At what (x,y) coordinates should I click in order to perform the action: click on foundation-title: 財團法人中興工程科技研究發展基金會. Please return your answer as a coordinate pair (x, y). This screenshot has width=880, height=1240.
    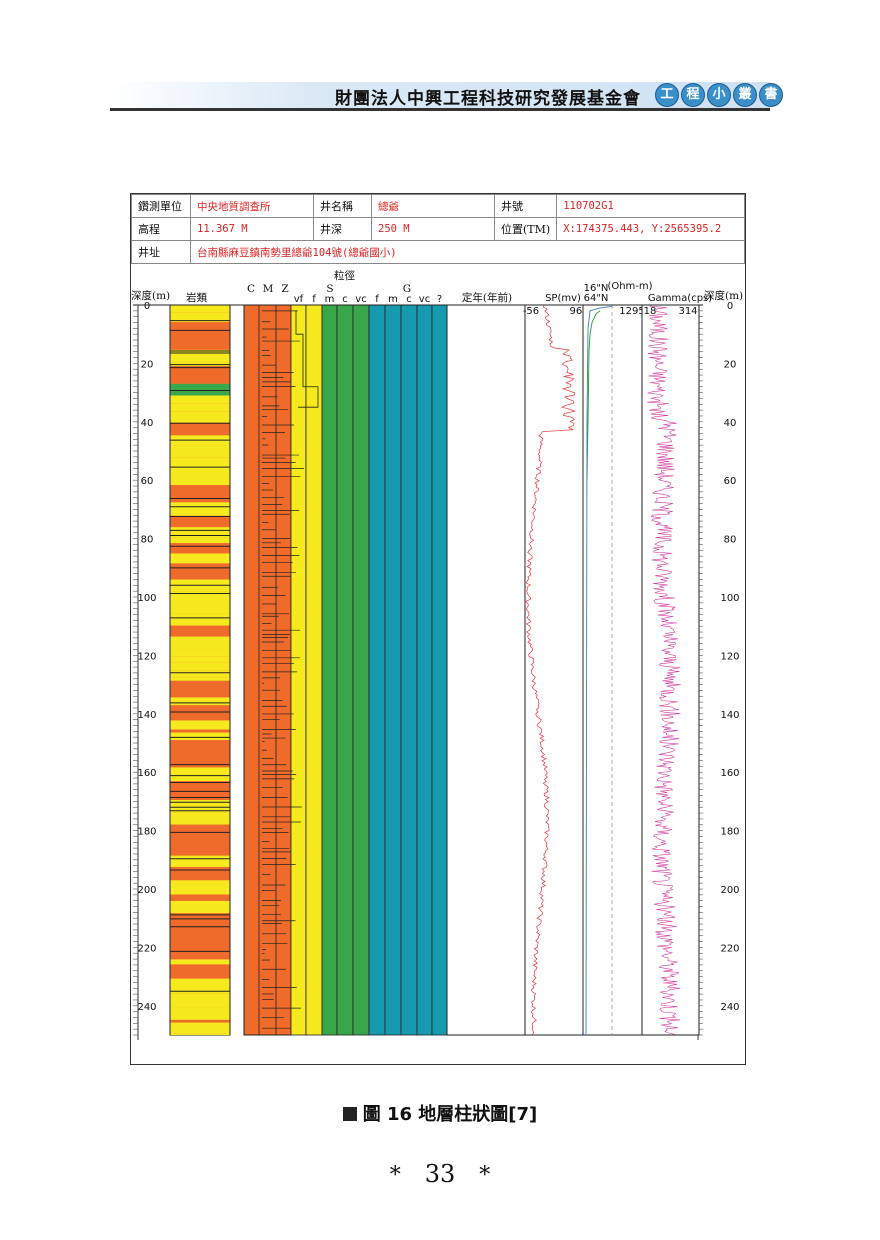
    Looking at the image, I should click on (488, 99).